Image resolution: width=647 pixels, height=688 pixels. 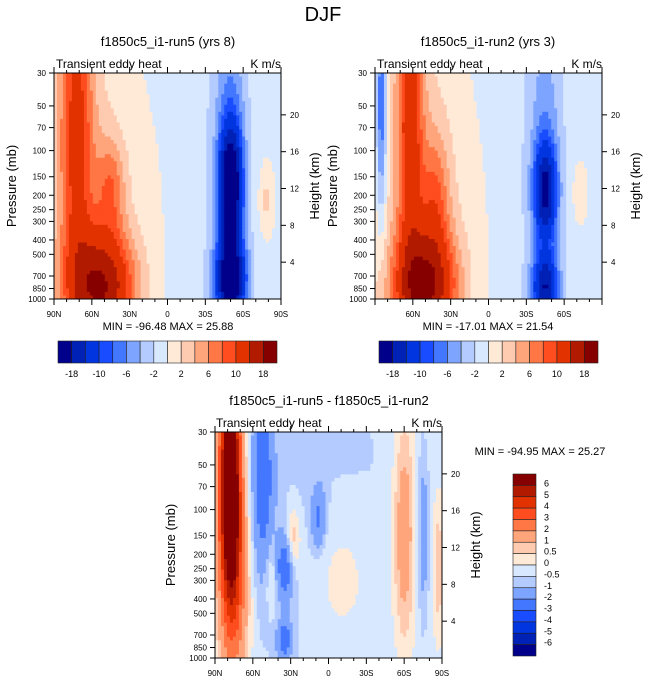 I want to click on colorbar-label: -18, so click(x=71, y=374).